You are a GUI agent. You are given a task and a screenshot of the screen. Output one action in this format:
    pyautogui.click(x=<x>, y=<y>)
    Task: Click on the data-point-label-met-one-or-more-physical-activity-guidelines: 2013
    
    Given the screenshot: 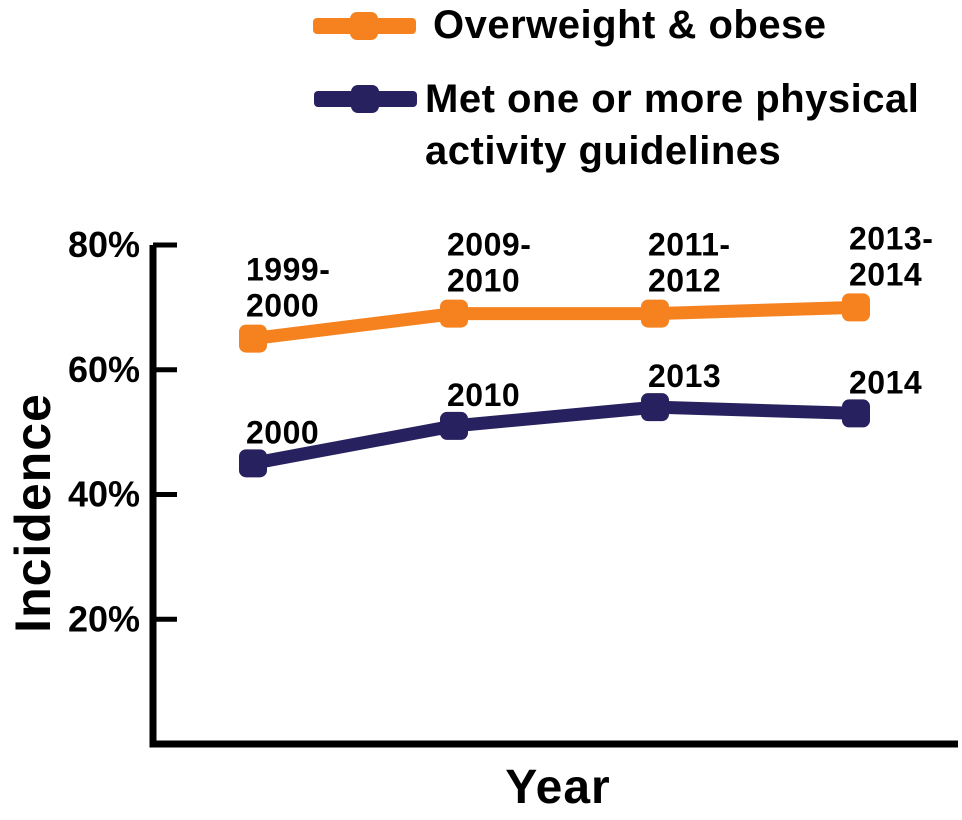 What is the action you would take?
    pyautogui.click(x=684, y=376)
    